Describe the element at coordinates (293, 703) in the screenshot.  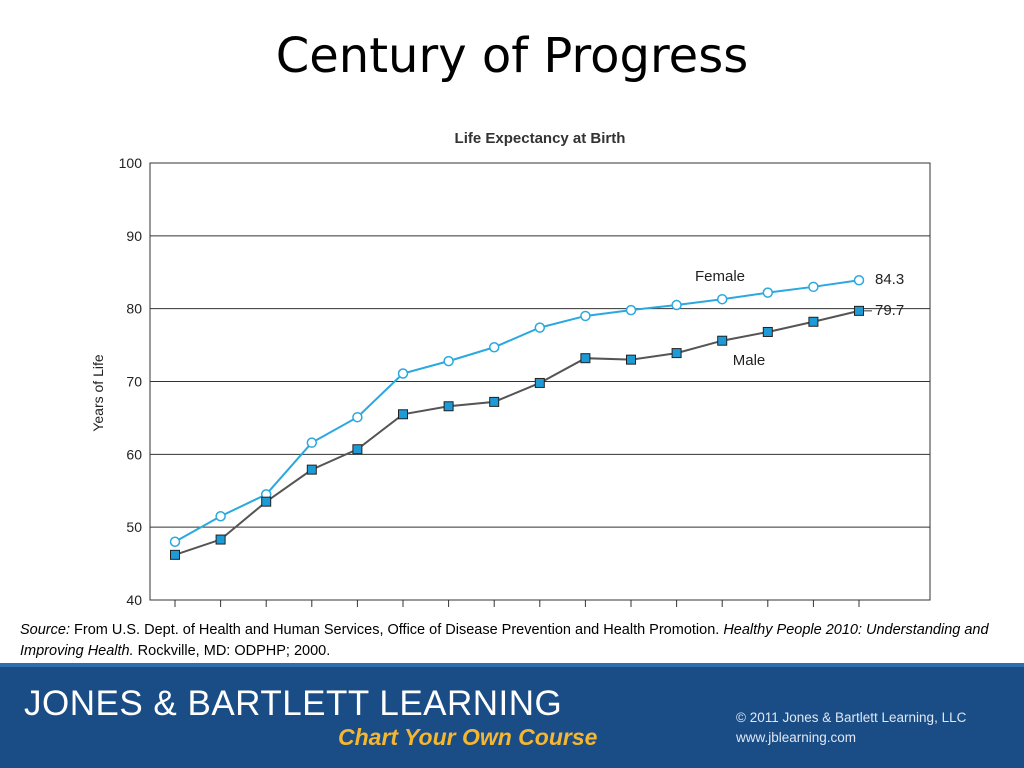
I see `publisher-logo-text: JONES & BARTLETT LEARNING` at that location.